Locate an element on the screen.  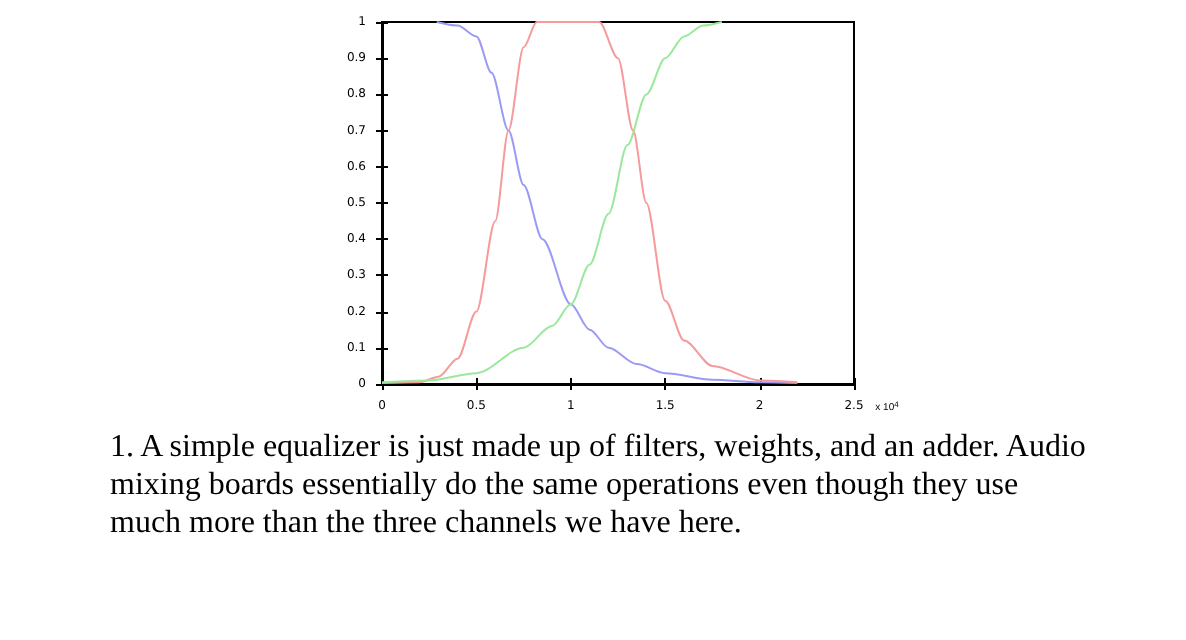
text: 1. A simple equalizer is just made up of filters, weights, and an adder. Audio mixing boards essentially do the same operations even though they use much more than the three channels we have here. is located at coordinates (599, 485).